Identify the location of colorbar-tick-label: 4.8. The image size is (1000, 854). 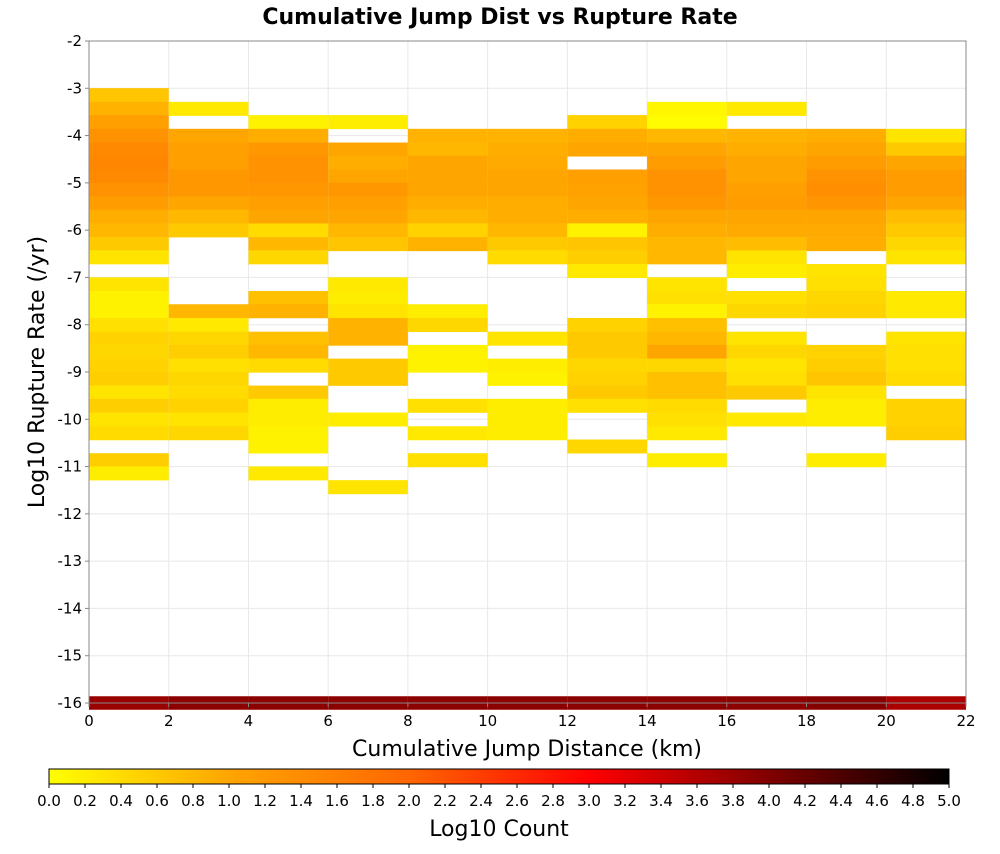
(913, 801).